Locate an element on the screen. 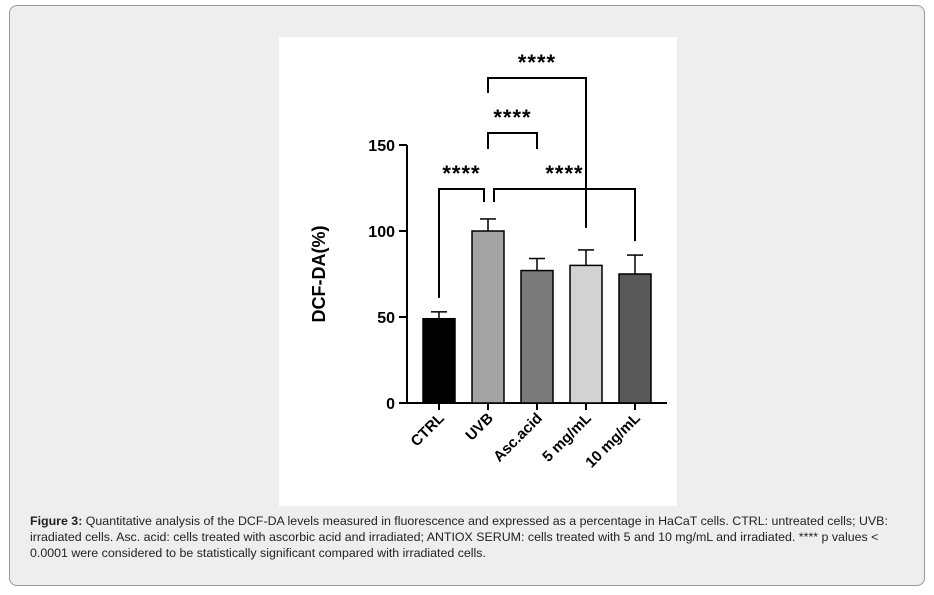 Image resolution: width=934 pixels, height=595 pixels. bar-uvb is located at coordinates (488, 317).